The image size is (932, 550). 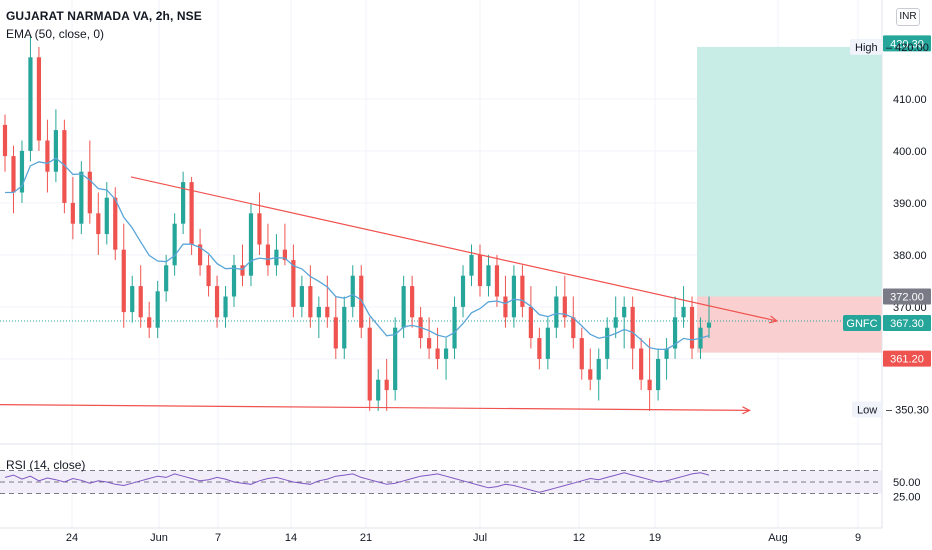 I want to click on high-label-value: – 420.00, so click(x=907, y=48).